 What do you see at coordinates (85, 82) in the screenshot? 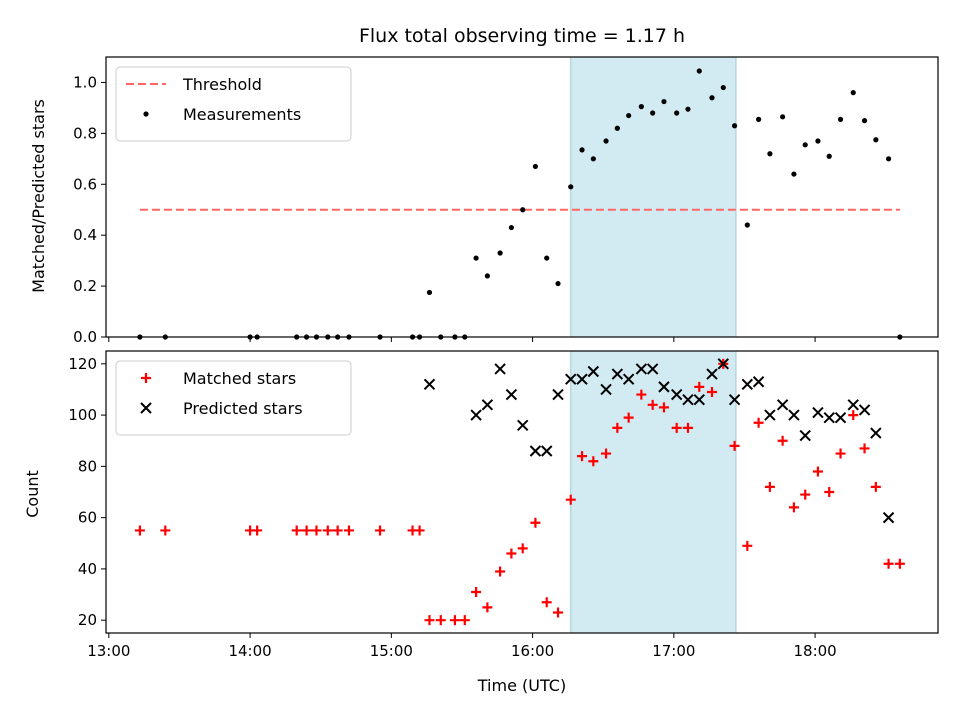
I see `y-tick-label: 1.0` at bounding box center [85, 82].